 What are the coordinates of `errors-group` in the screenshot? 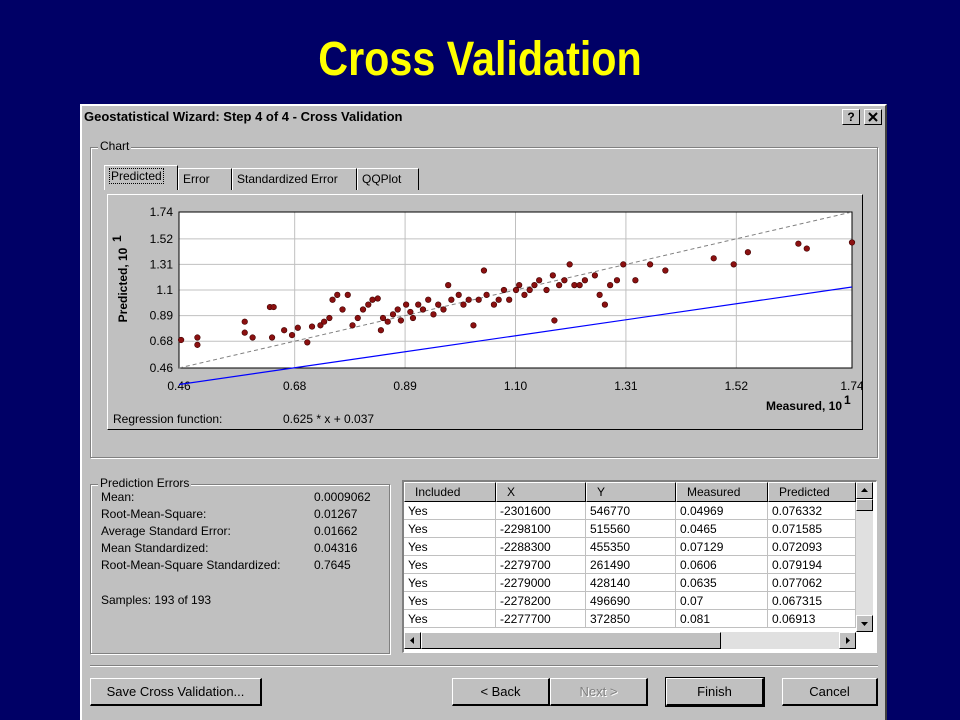 It's located at (240, 569).